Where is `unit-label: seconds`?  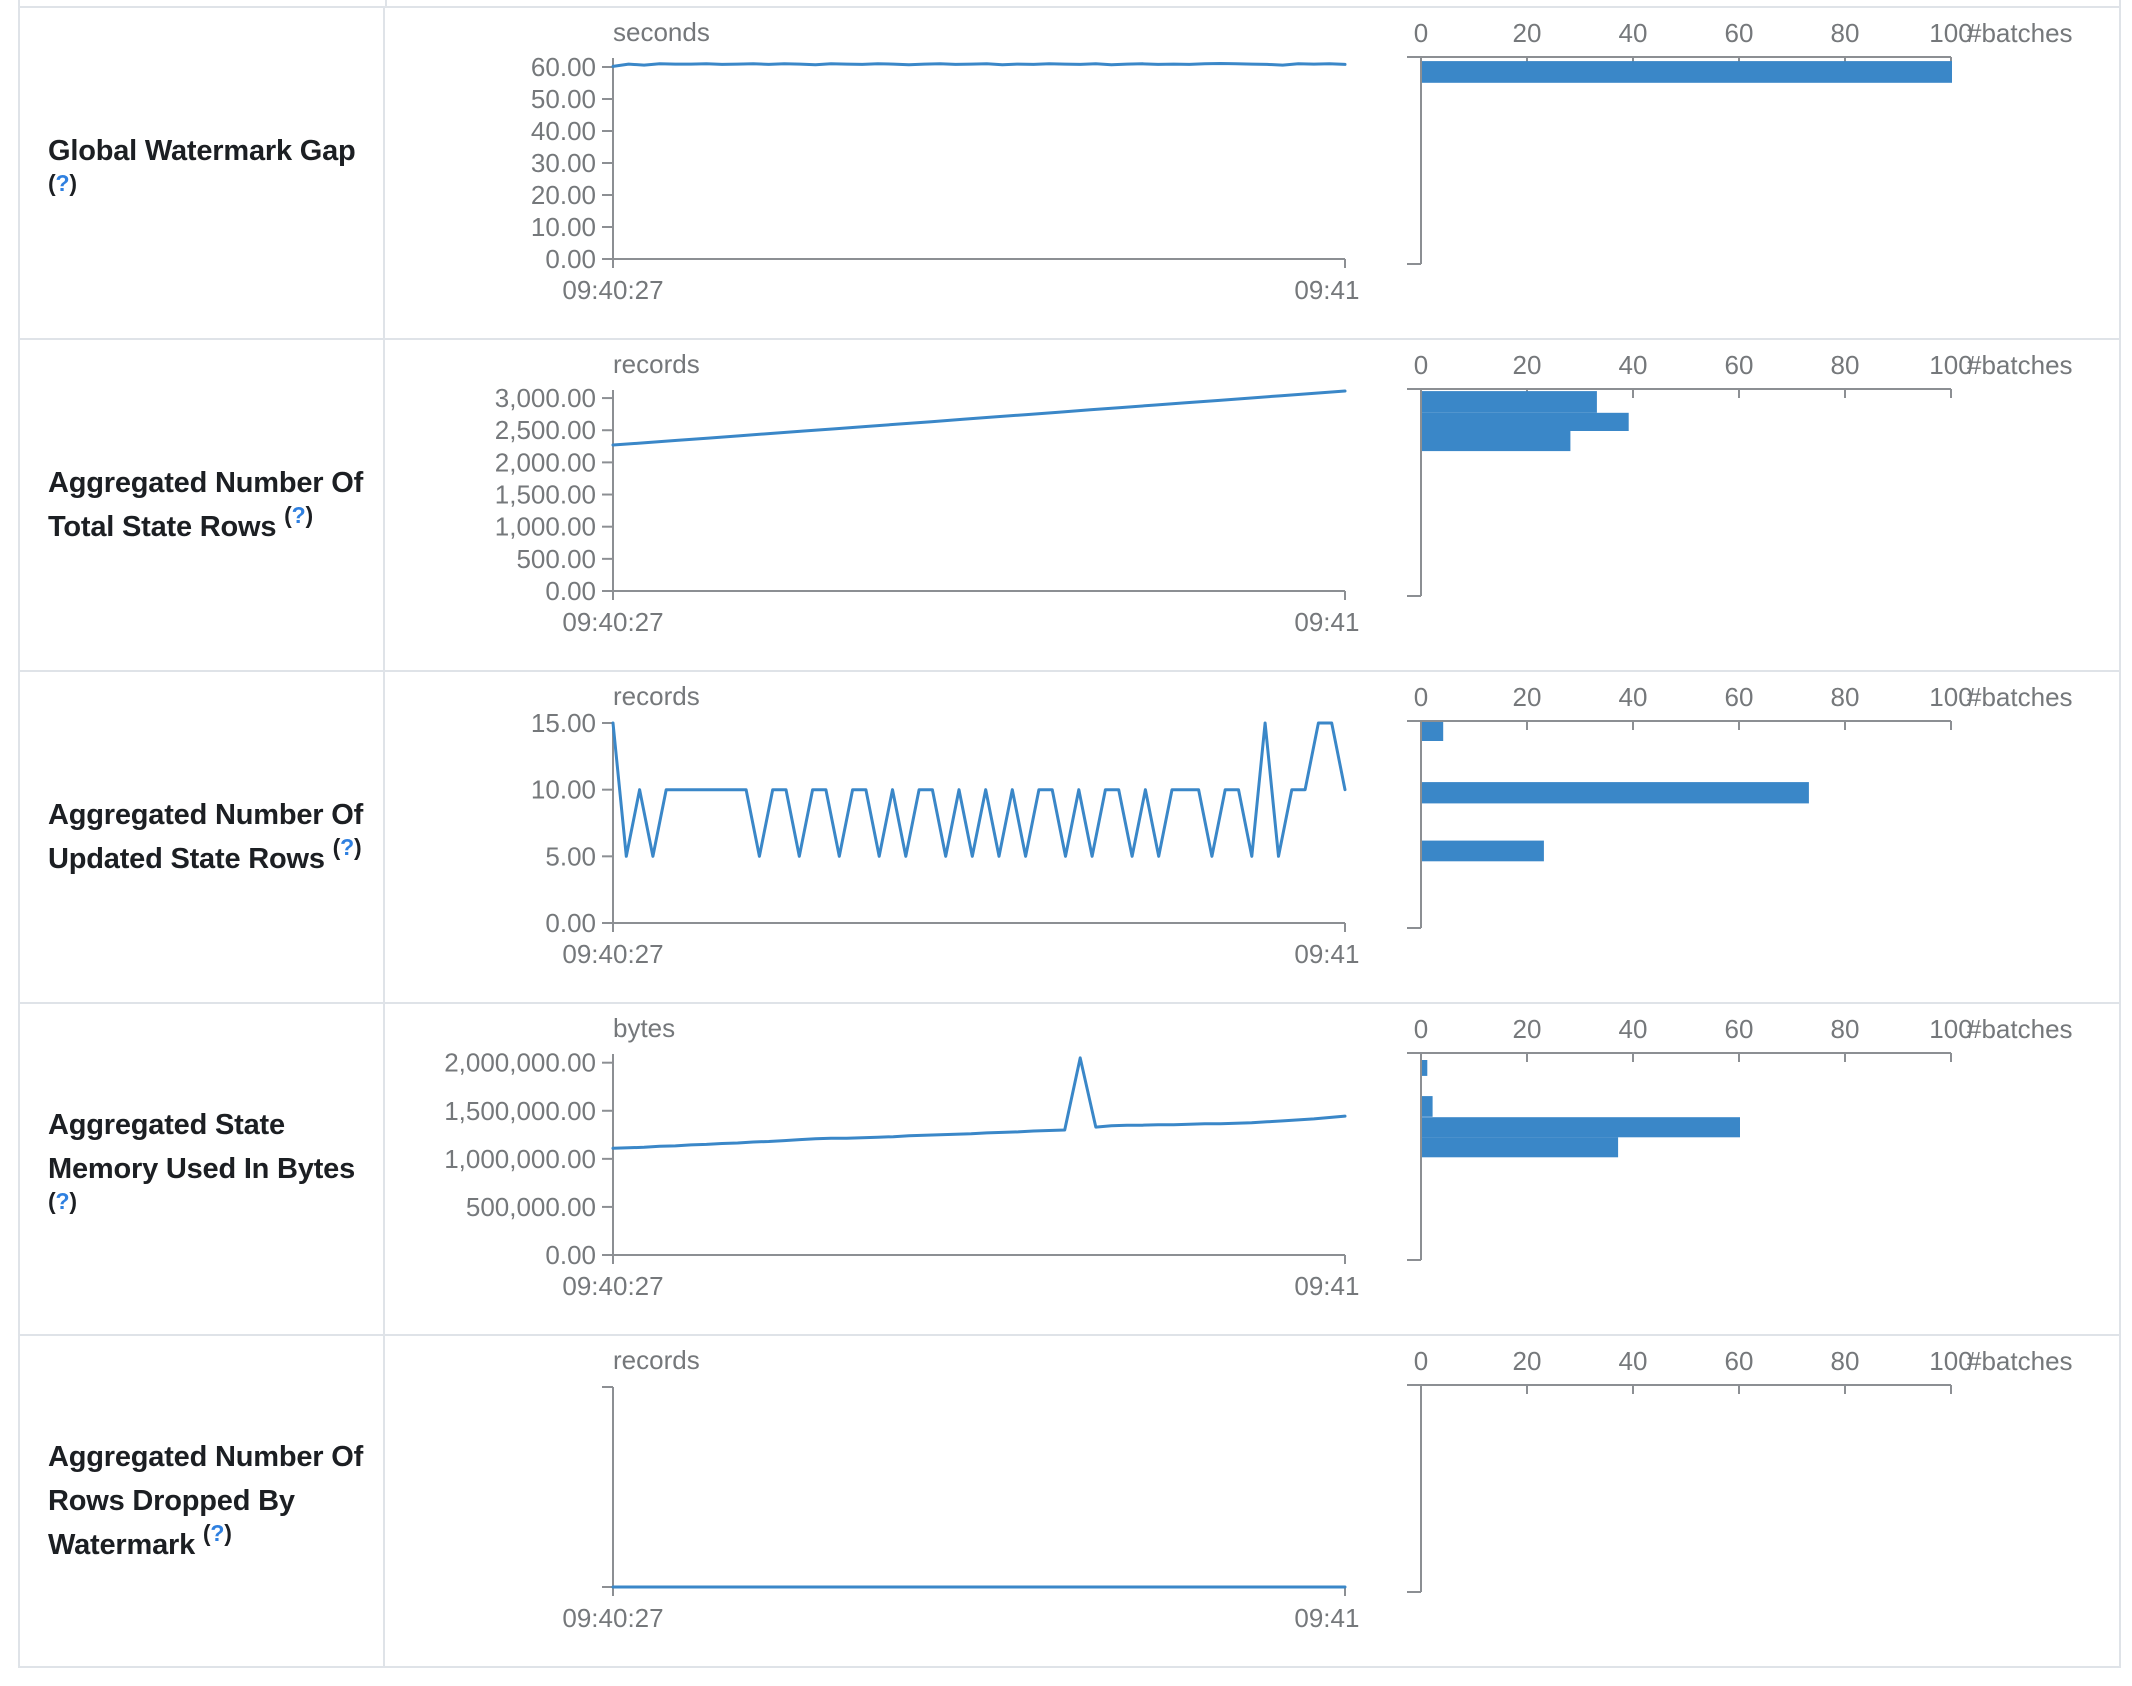
unit-label: seconds is located at coordinates (661, 32).